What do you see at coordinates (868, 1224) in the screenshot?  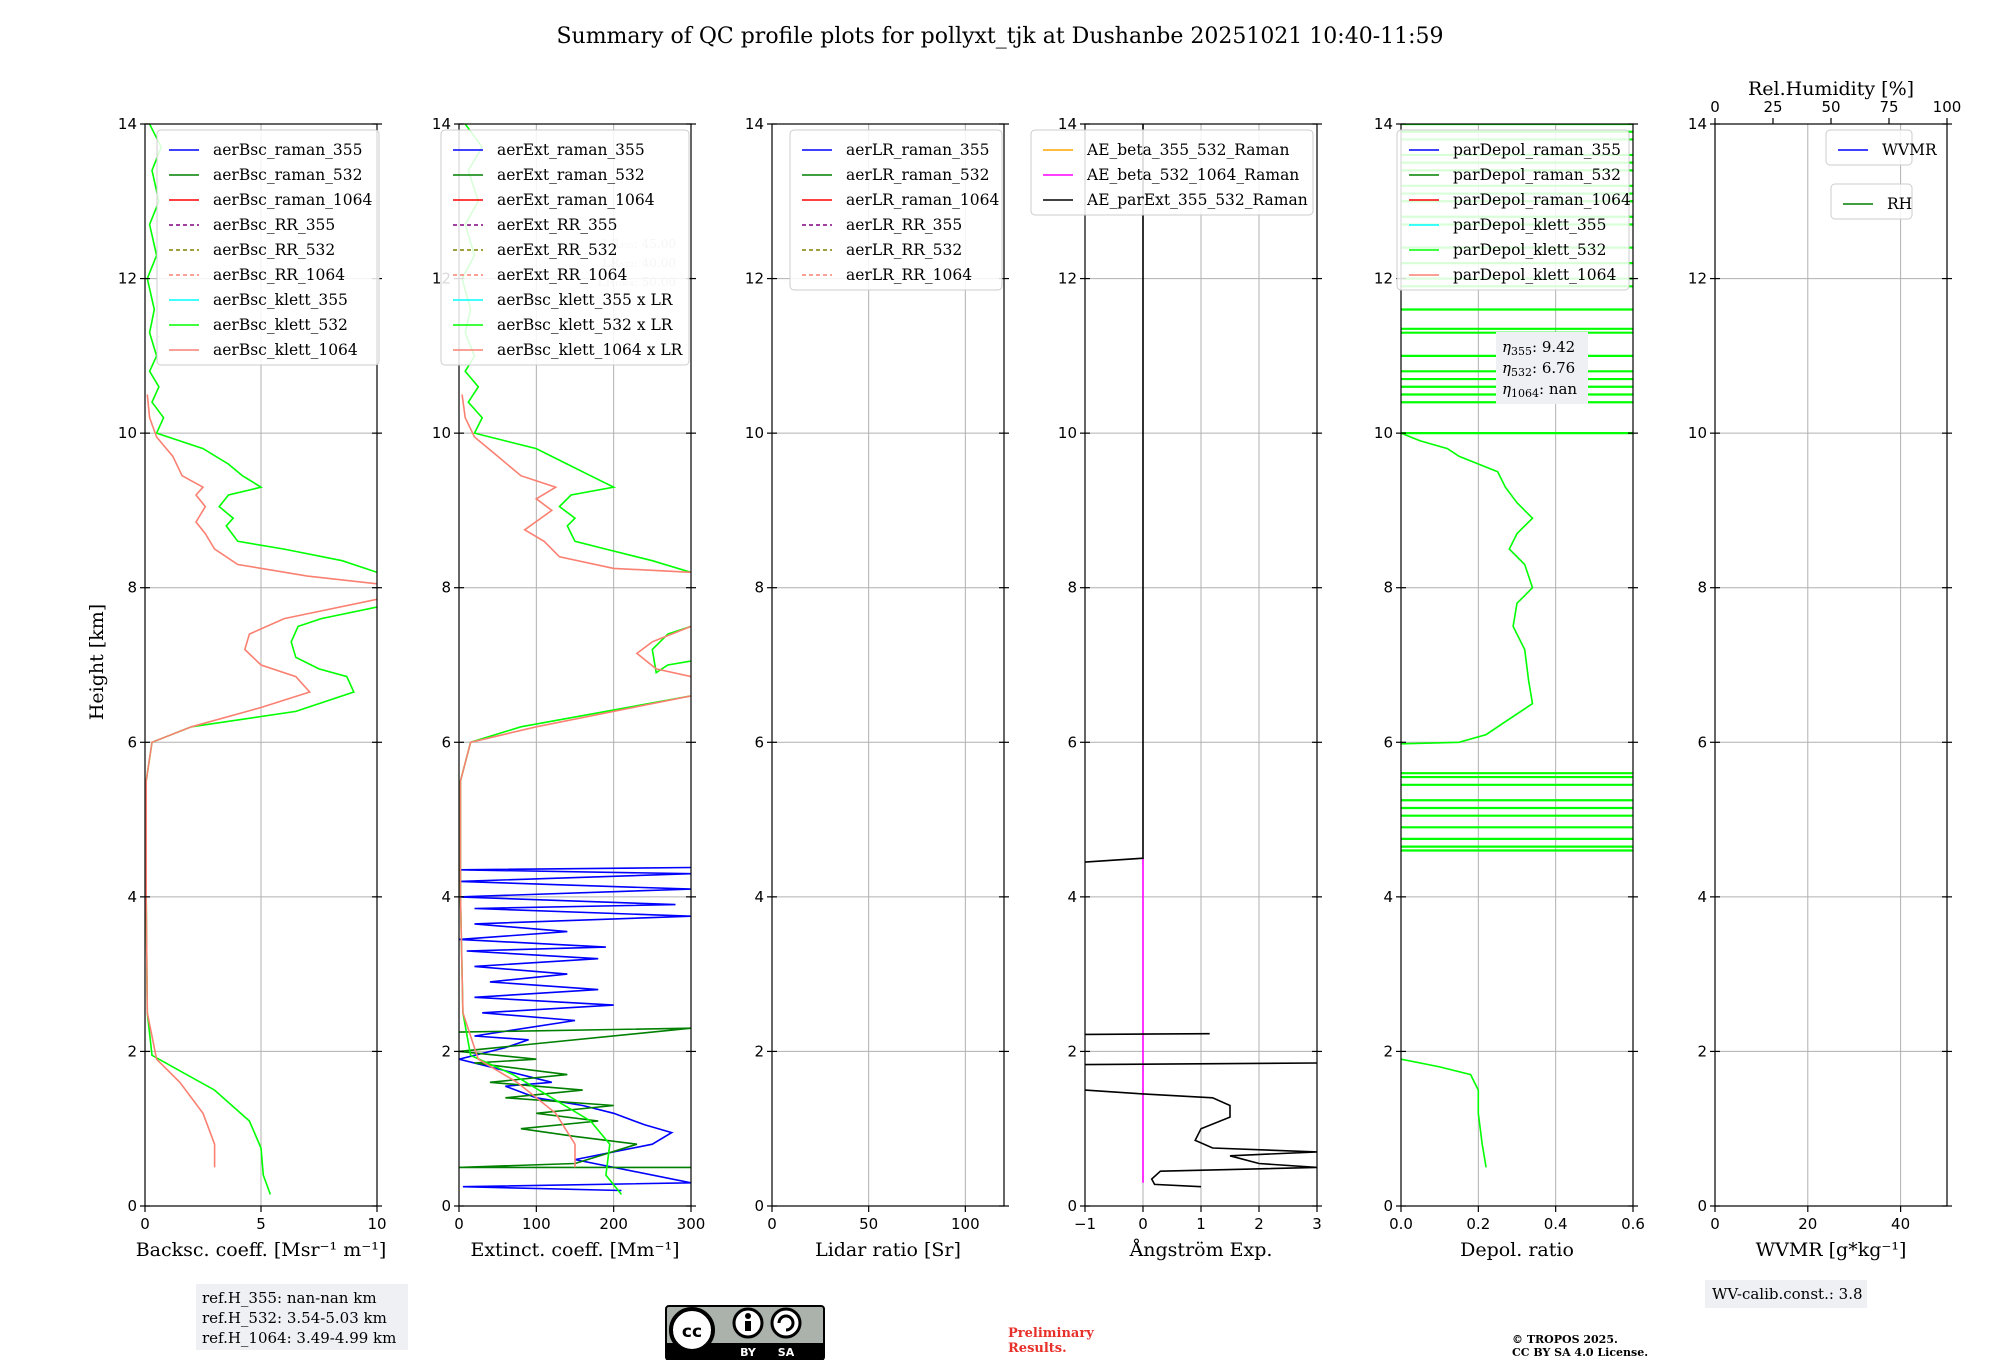 I see `x-tick-label: 50` at bounding box center [868, 1224].